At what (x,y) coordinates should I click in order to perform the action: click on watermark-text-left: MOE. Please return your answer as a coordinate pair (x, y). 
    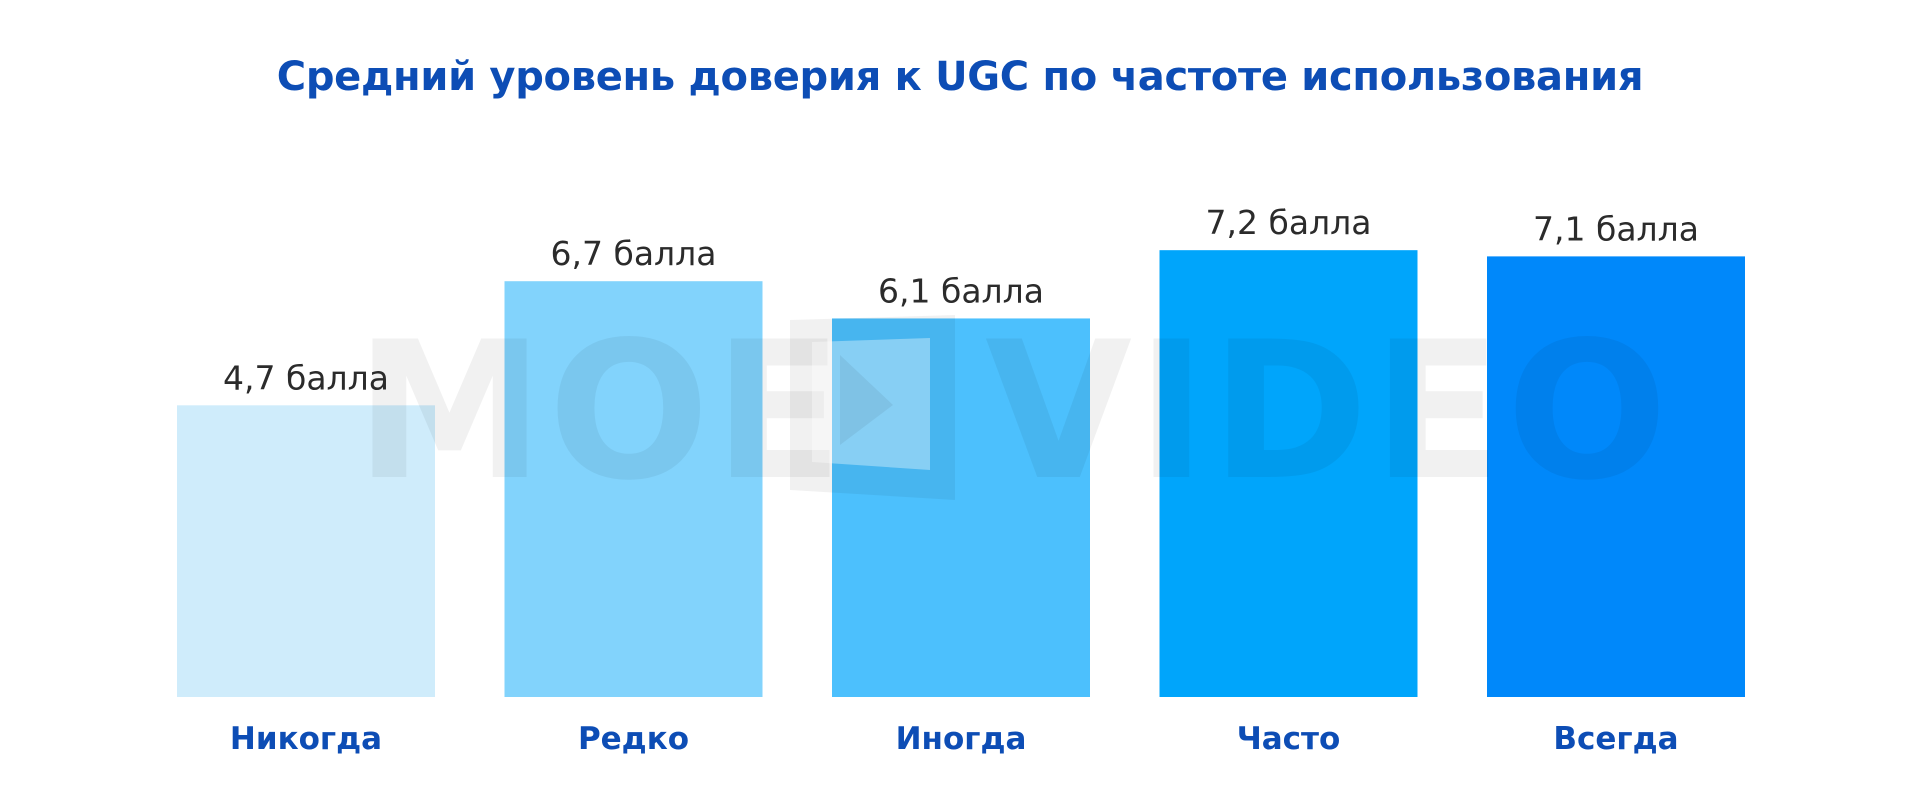
    Looking at the image, I should click on (601, 411).